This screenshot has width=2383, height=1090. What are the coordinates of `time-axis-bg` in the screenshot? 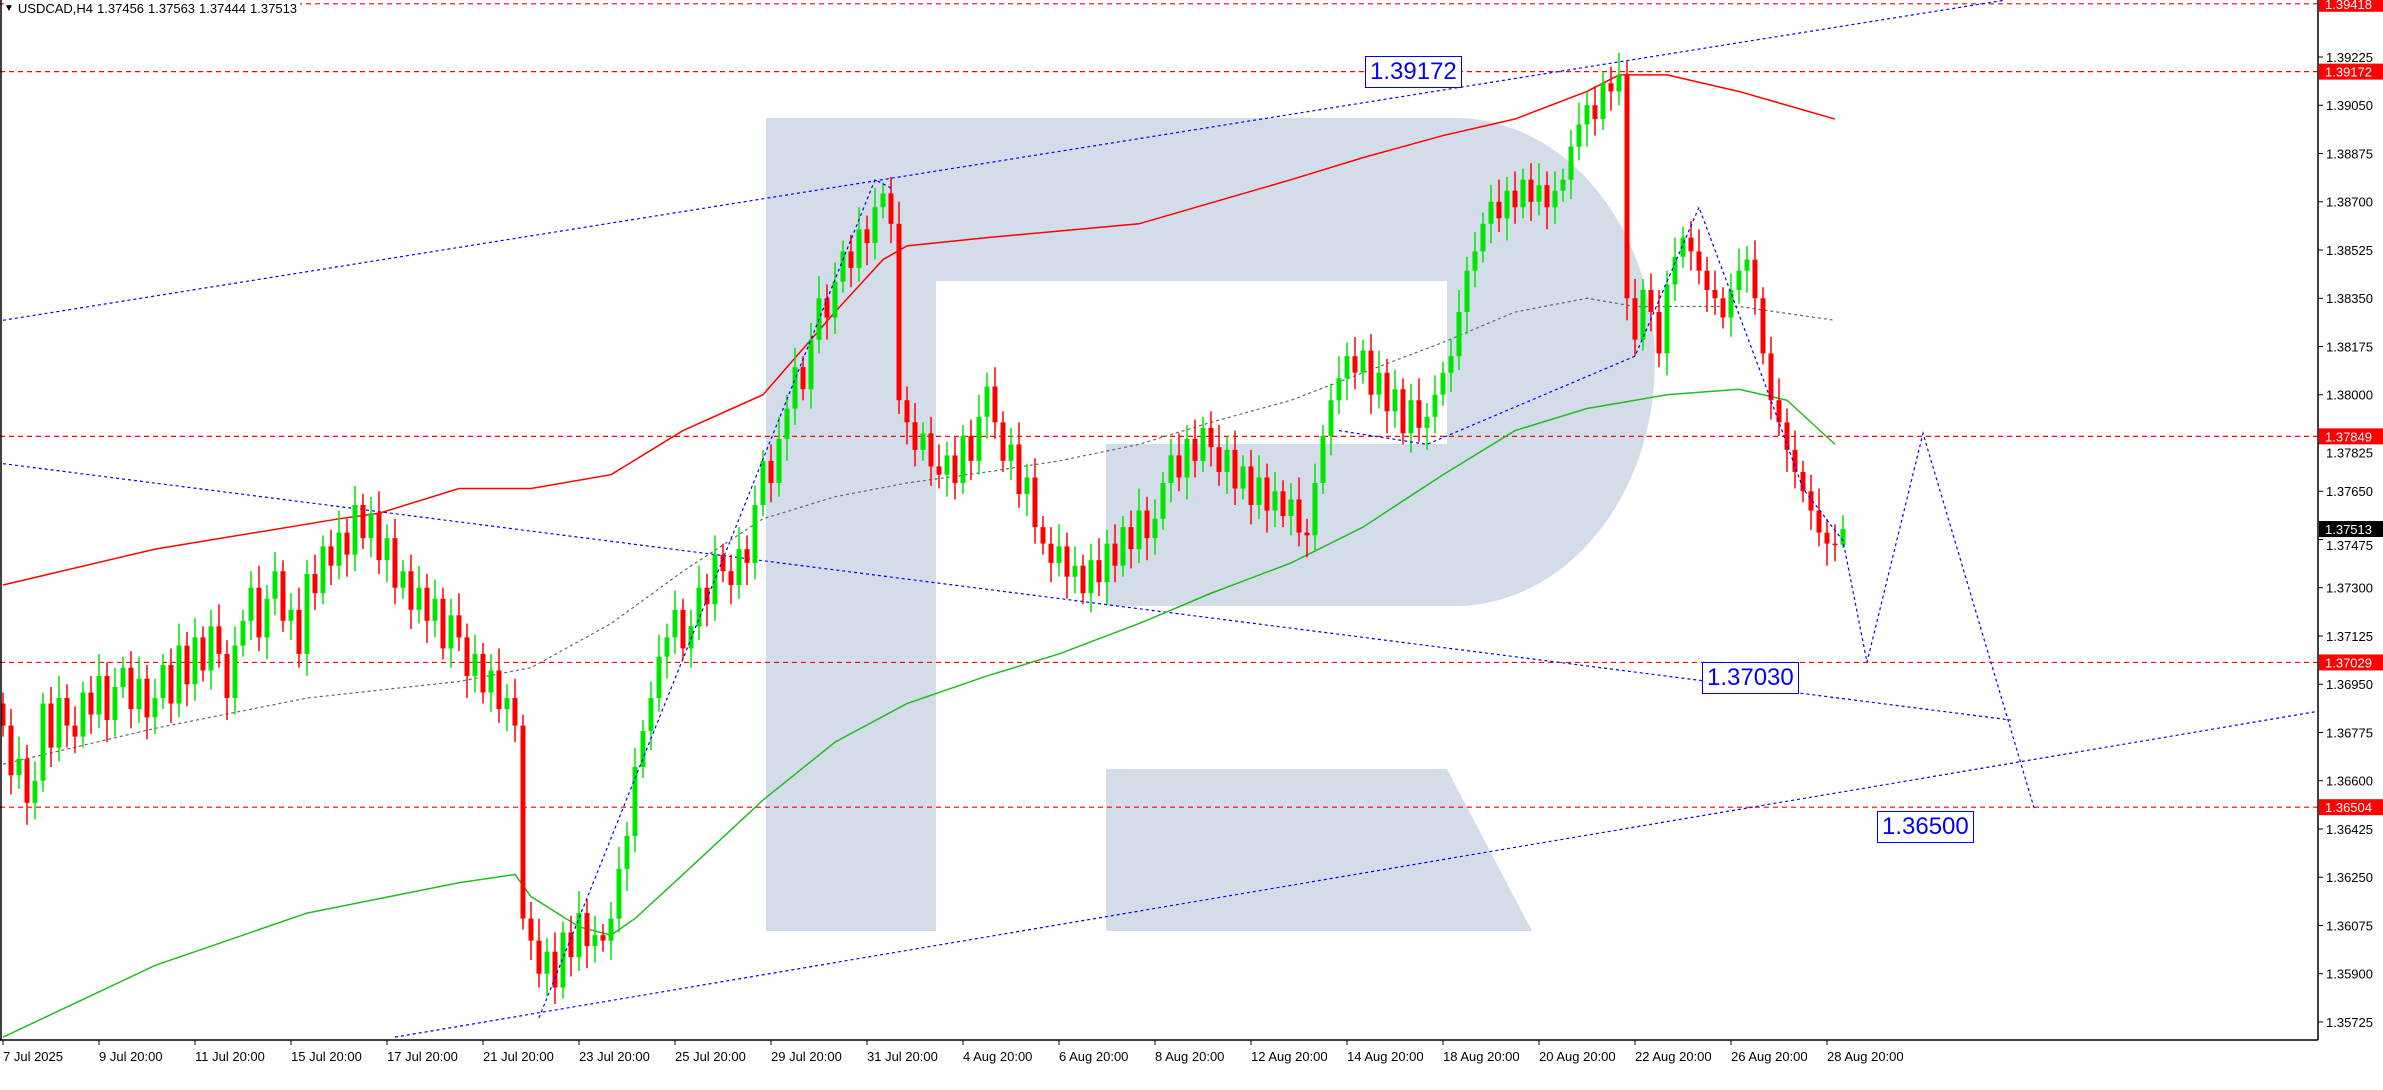 It's located at (1159, 1065).